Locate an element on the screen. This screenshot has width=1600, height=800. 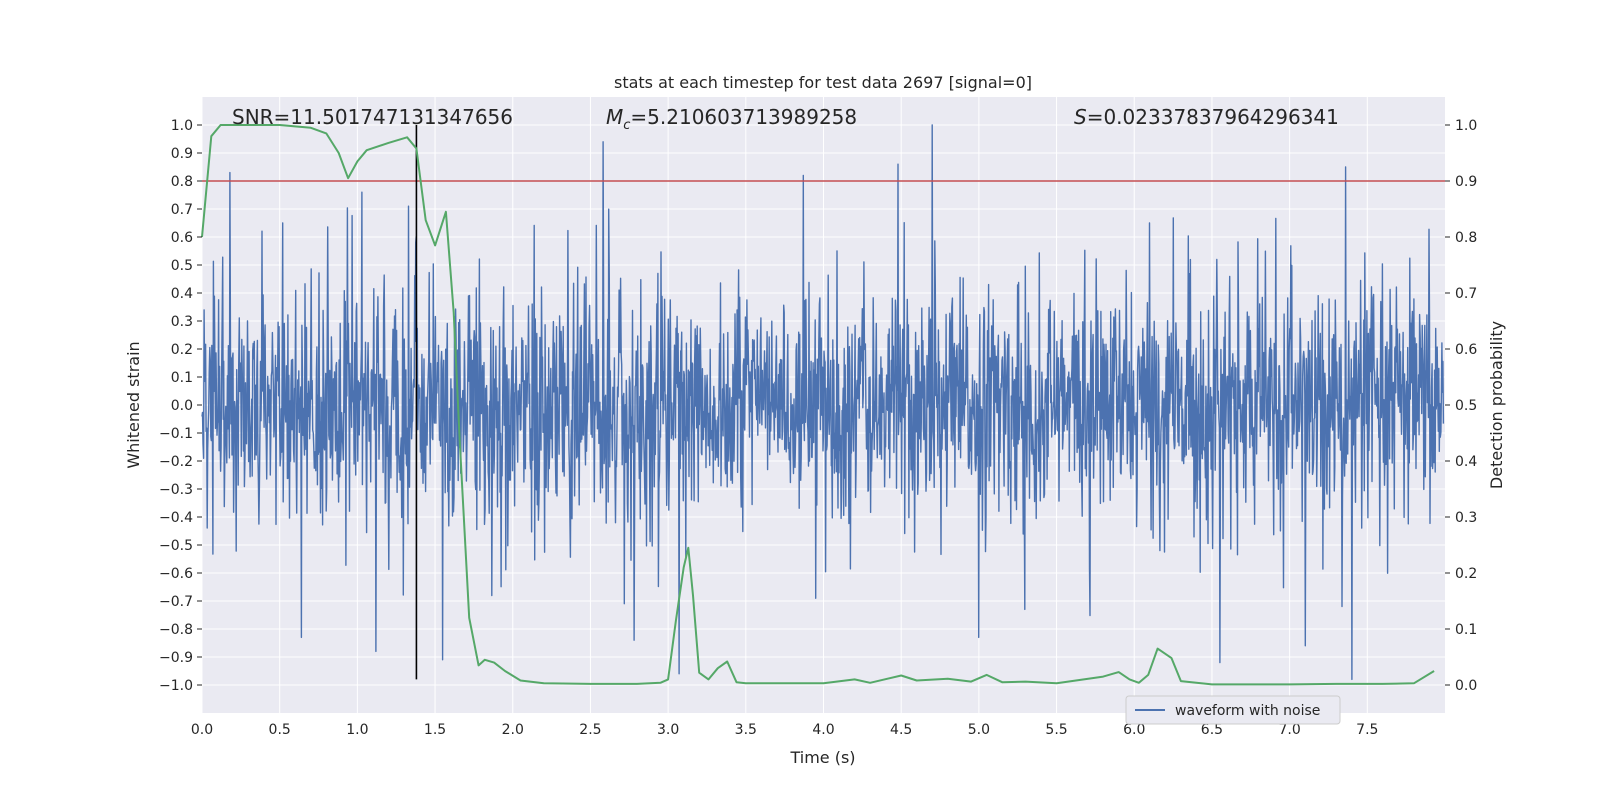
chirp-mass-value: =5.210603713989258 is located at coordinates (743, 117).